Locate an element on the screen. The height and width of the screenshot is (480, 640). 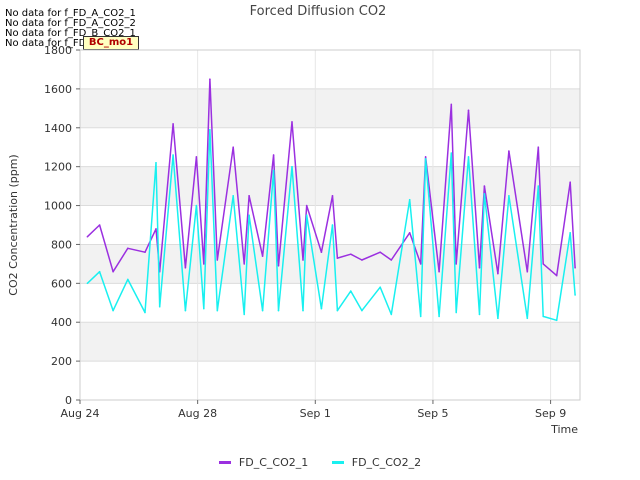
y-tick-label: 200 is located at coordinates (61, 361).